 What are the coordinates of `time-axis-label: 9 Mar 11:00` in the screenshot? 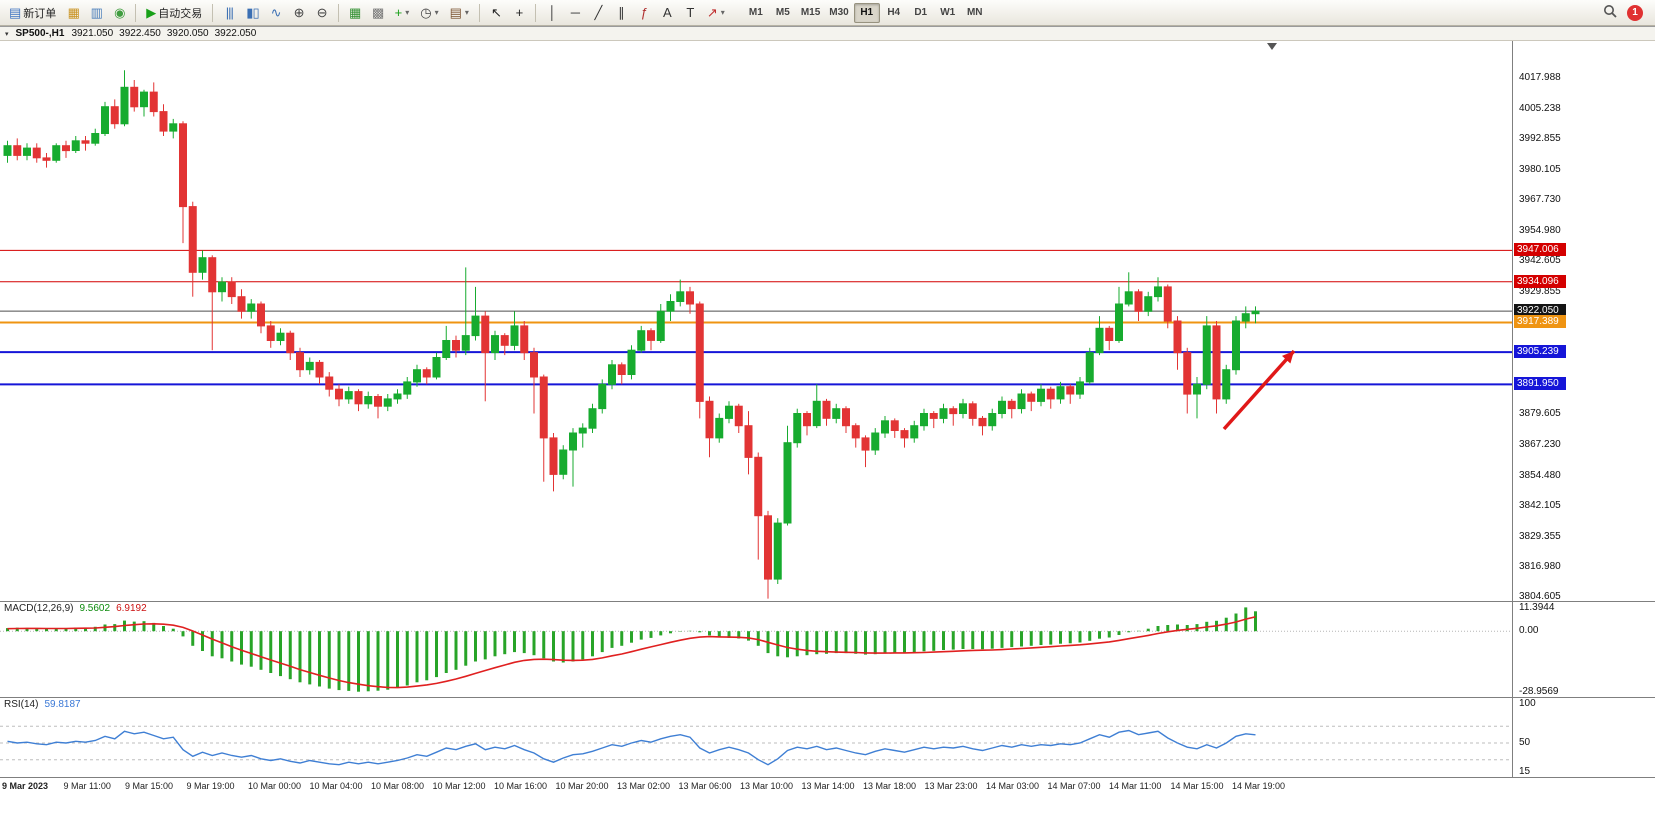 It's located at (87, 786).